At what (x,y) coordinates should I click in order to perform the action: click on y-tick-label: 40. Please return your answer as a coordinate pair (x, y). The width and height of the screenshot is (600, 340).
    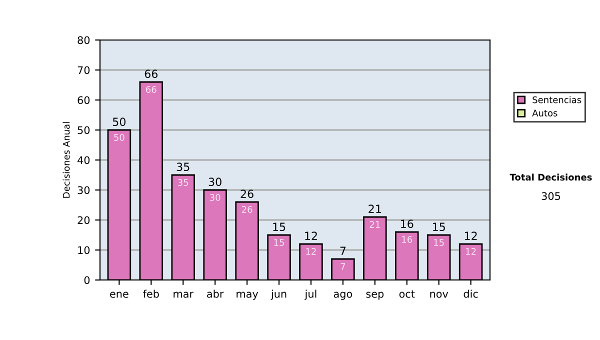
    Looking at the image, I should click on (84, 160).